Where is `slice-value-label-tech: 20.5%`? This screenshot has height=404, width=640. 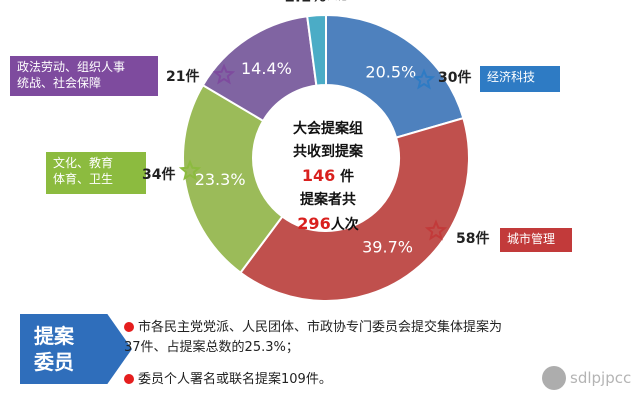 slice-value-label-tech: 20.5% is located at coordinates (390, 72).